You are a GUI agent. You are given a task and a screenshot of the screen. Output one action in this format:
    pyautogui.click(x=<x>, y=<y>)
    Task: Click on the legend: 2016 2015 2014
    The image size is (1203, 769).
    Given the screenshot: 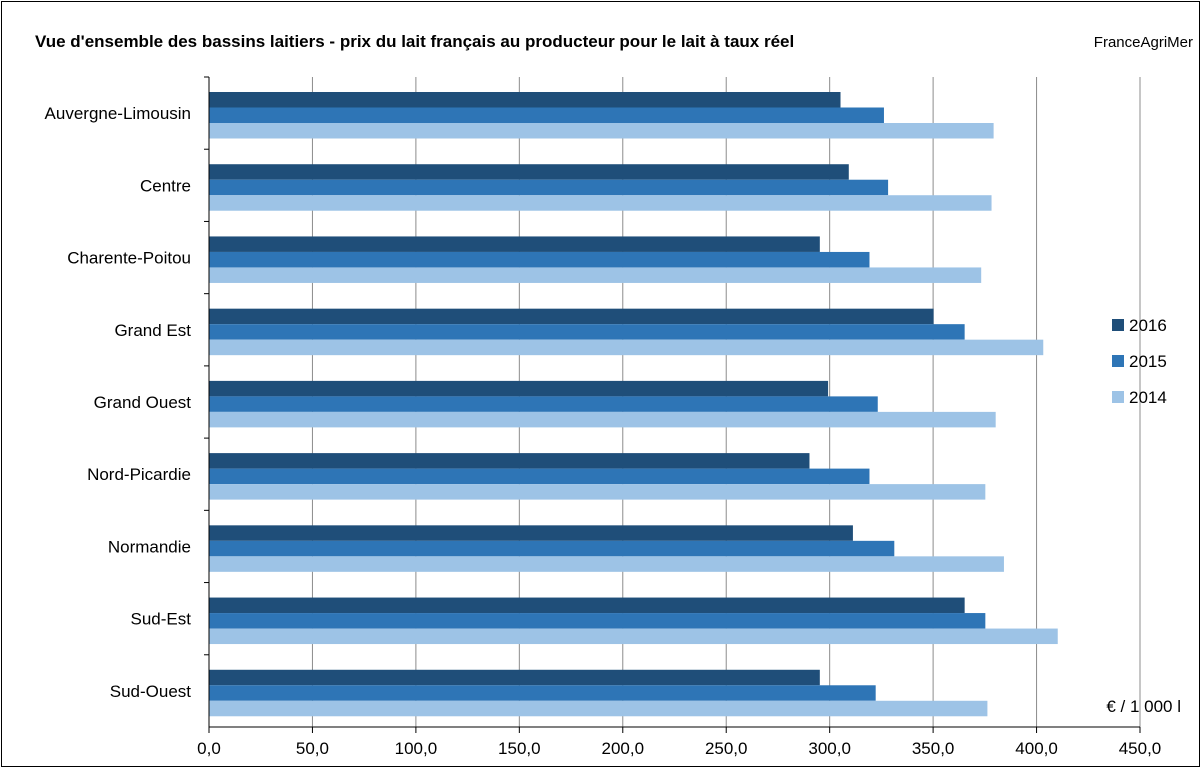 What is the action you would take?
    pyautogui.click(x=1139, y=361)
    